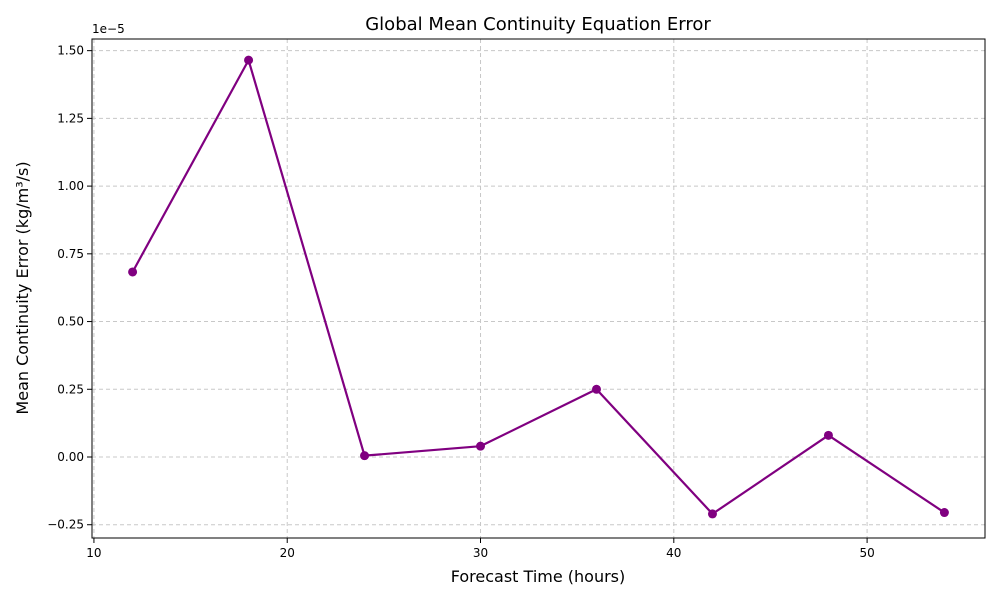 This screenshot has height=600, width=1000. I want to click on y-axis-label: Mean Continuity Error (kg/m³/s), so click(22, 287).